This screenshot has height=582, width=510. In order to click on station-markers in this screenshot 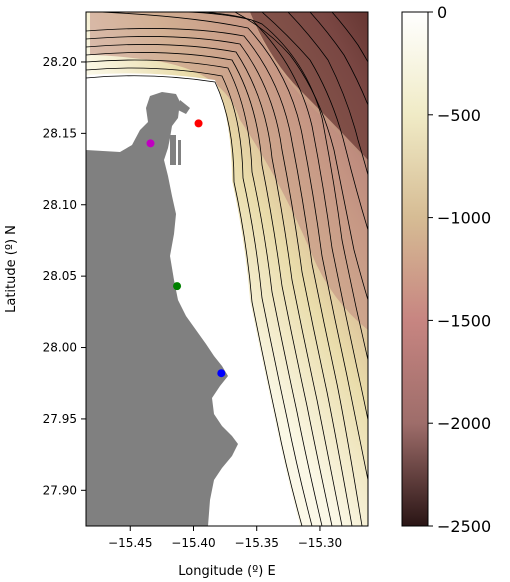, I will do `click(186, 248)`.